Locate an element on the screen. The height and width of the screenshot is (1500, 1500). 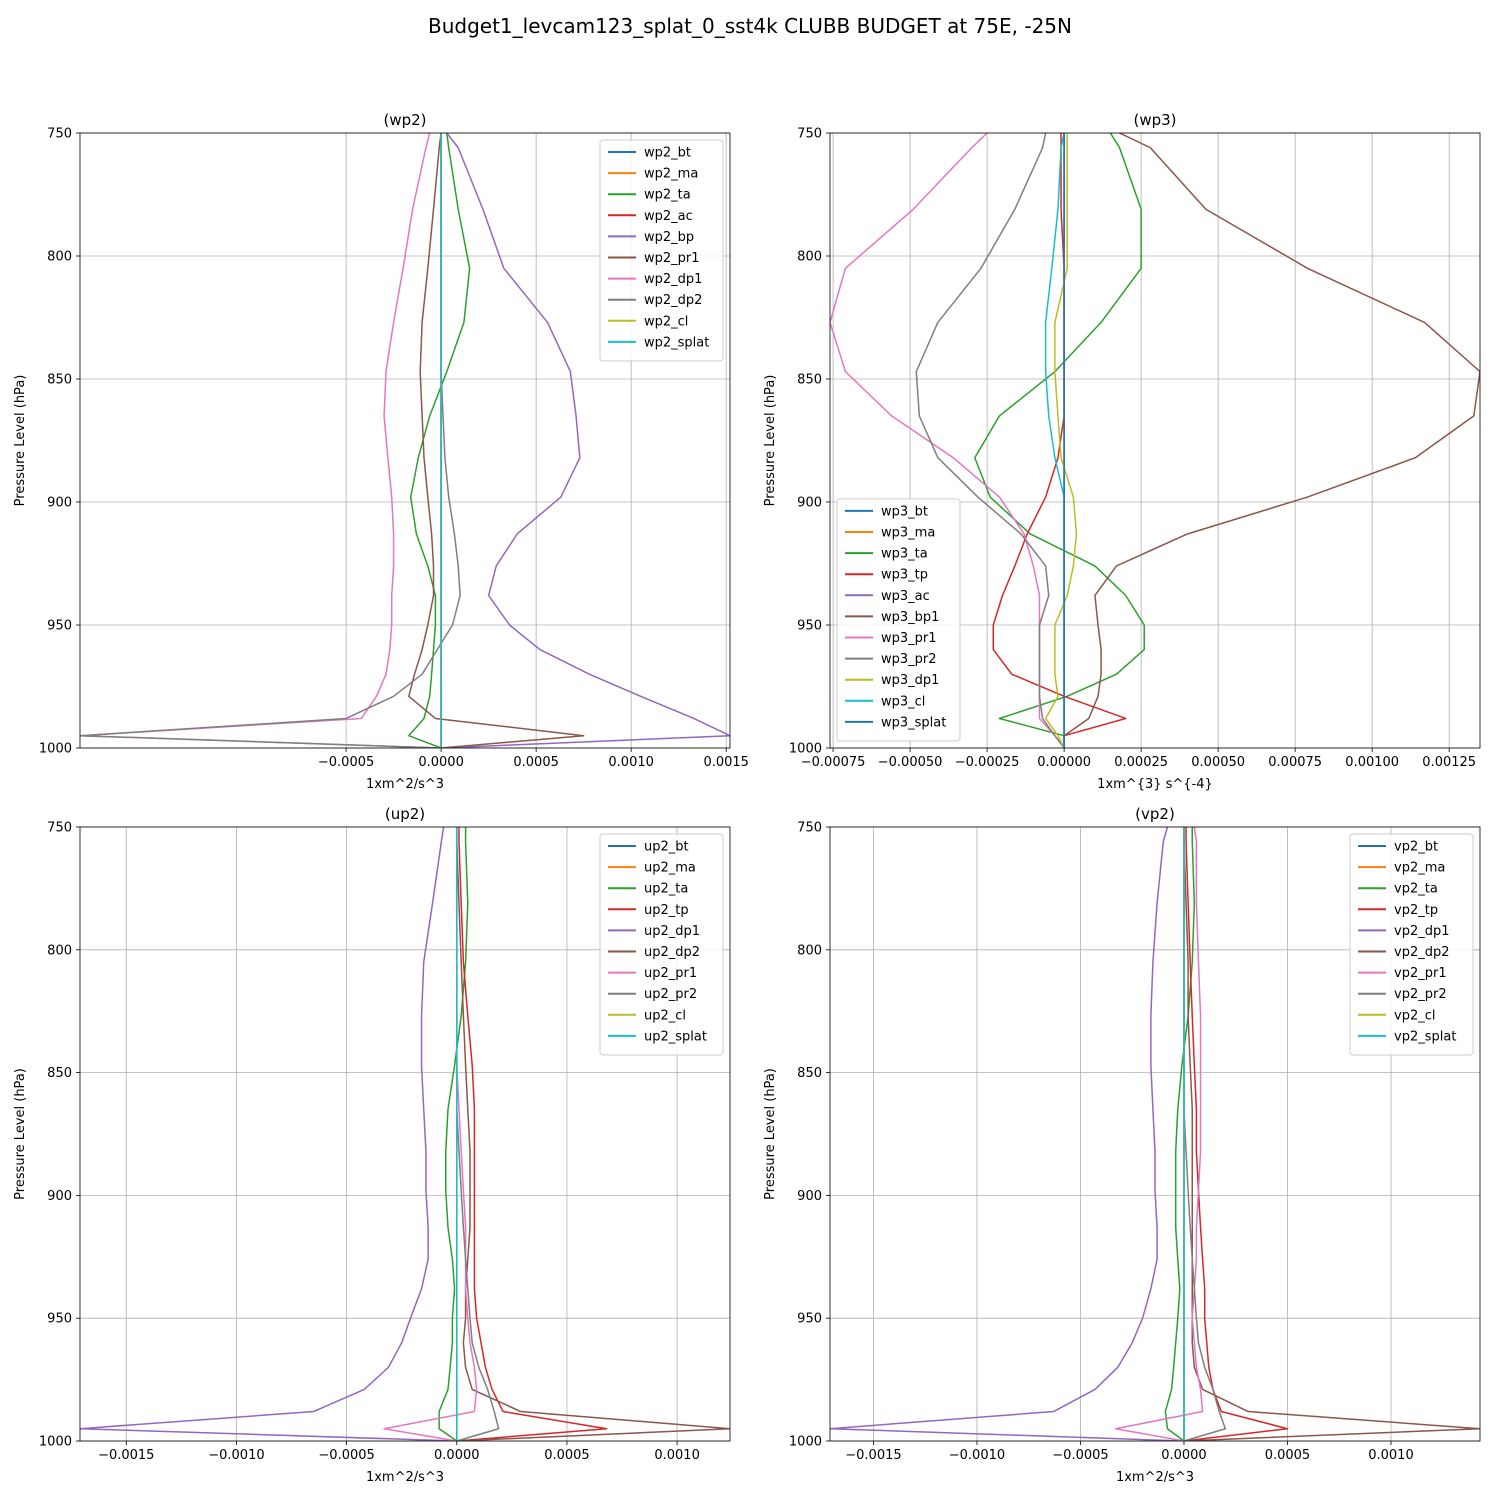
legend-entry: wp2_bp is located at coordinates (669, 237).